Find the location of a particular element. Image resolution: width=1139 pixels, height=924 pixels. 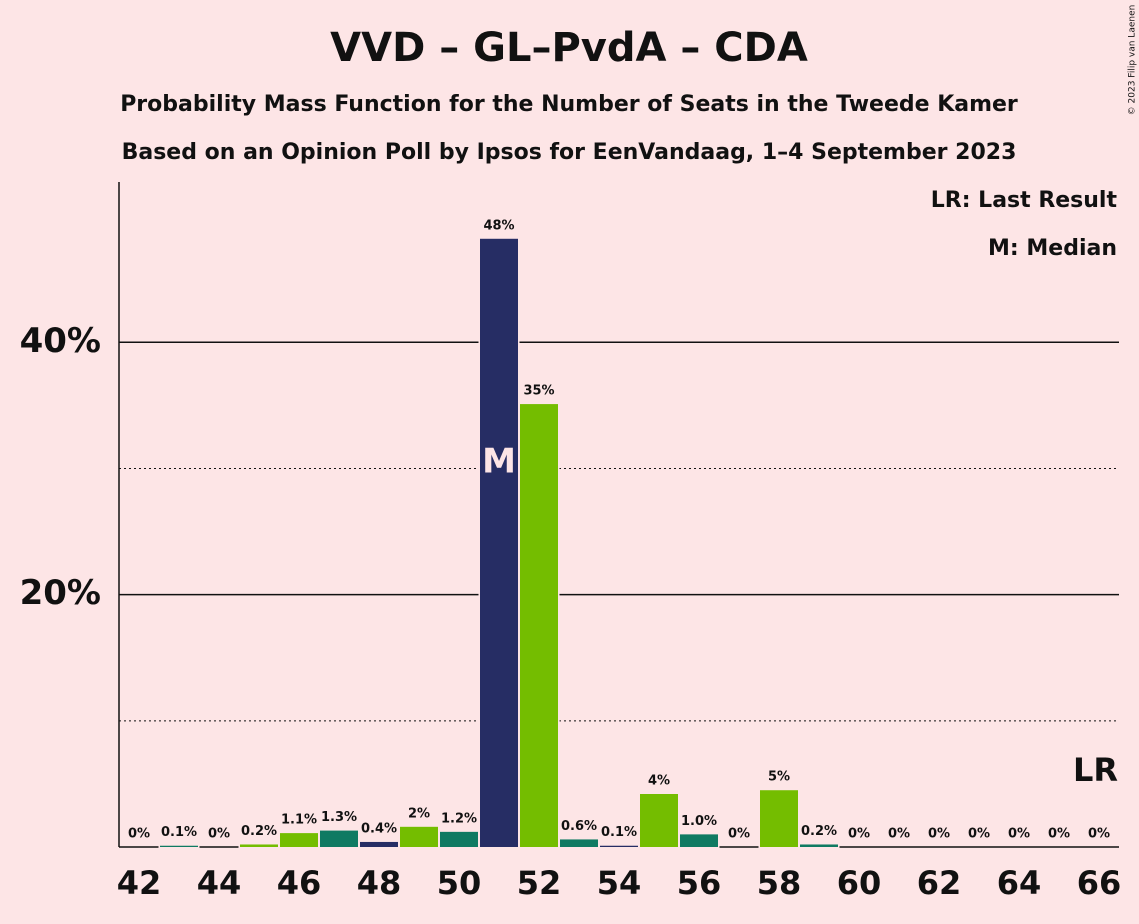

x-tick-label: 46 is located at coordinates (299, 883).